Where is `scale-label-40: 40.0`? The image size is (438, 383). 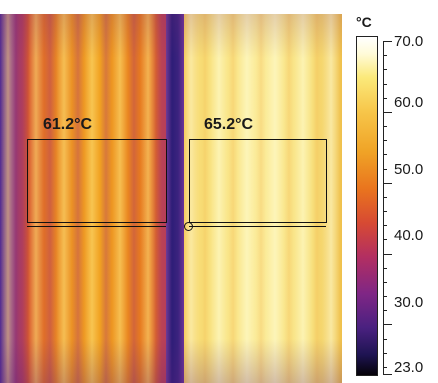 scale-label-40: 40.0 is located at coordinates (409, 235).